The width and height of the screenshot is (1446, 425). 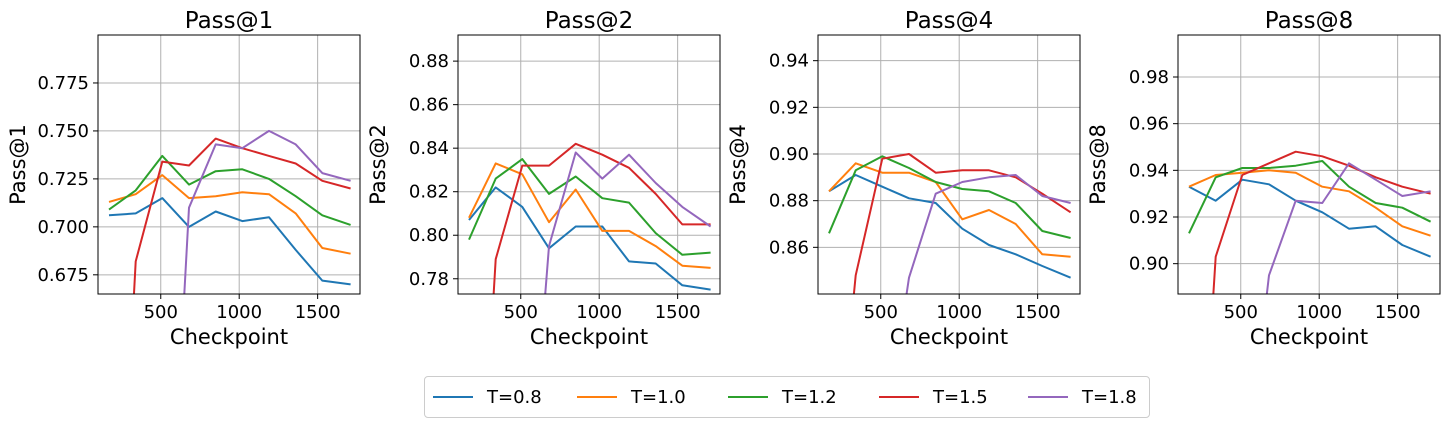 I want to click on panel-4-xtick-label-1000: 1000, so click(x=1319, y=312).